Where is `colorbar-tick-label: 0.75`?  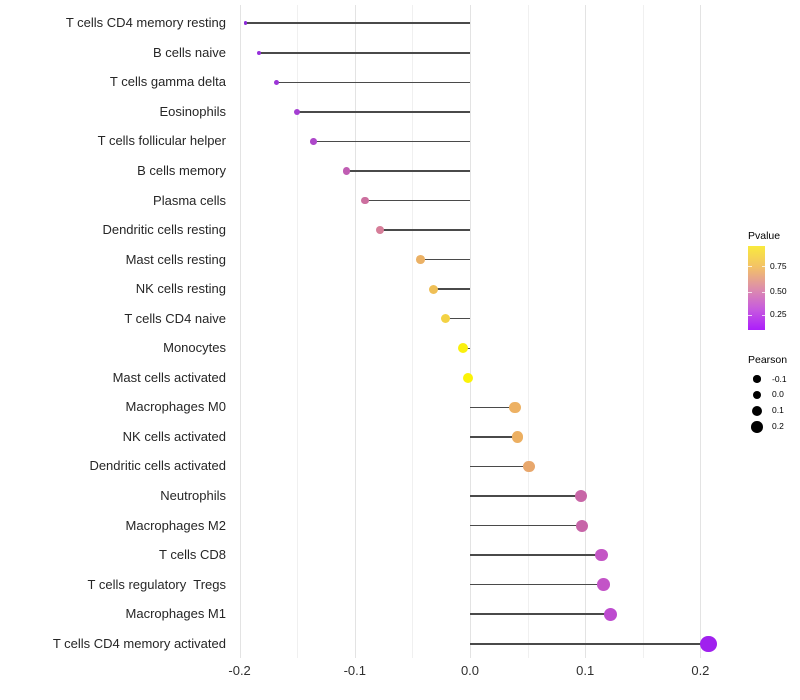
colorbar-tick-label: 0.75 is located at coordinates (778, 265).